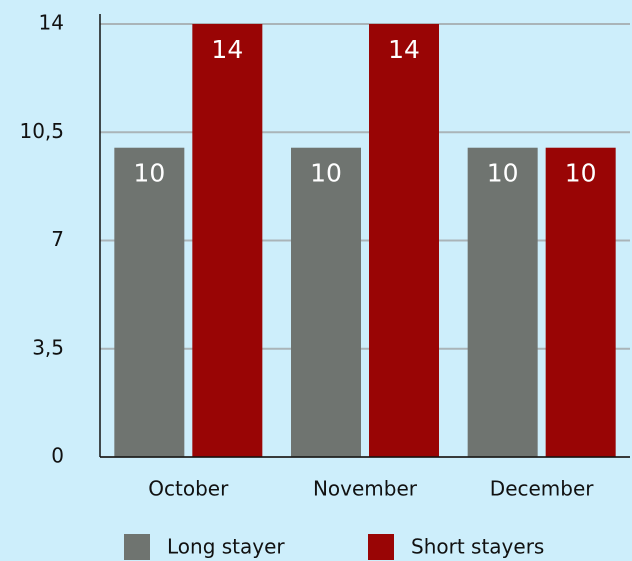 Image resolution: width=632 pixels, height=561 pixels. Describe the element at coordinates (41, 131) in the screenshot. I see `y-tick-label: 10,5` at that location.